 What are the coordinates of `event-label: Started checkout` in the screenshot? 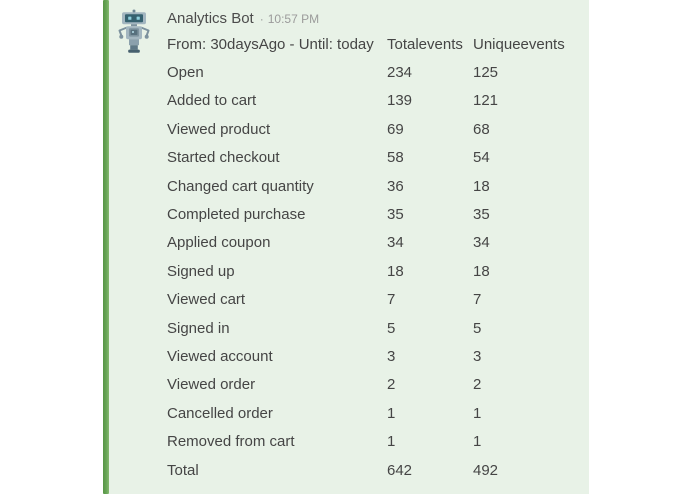 It's located at (223, 158).